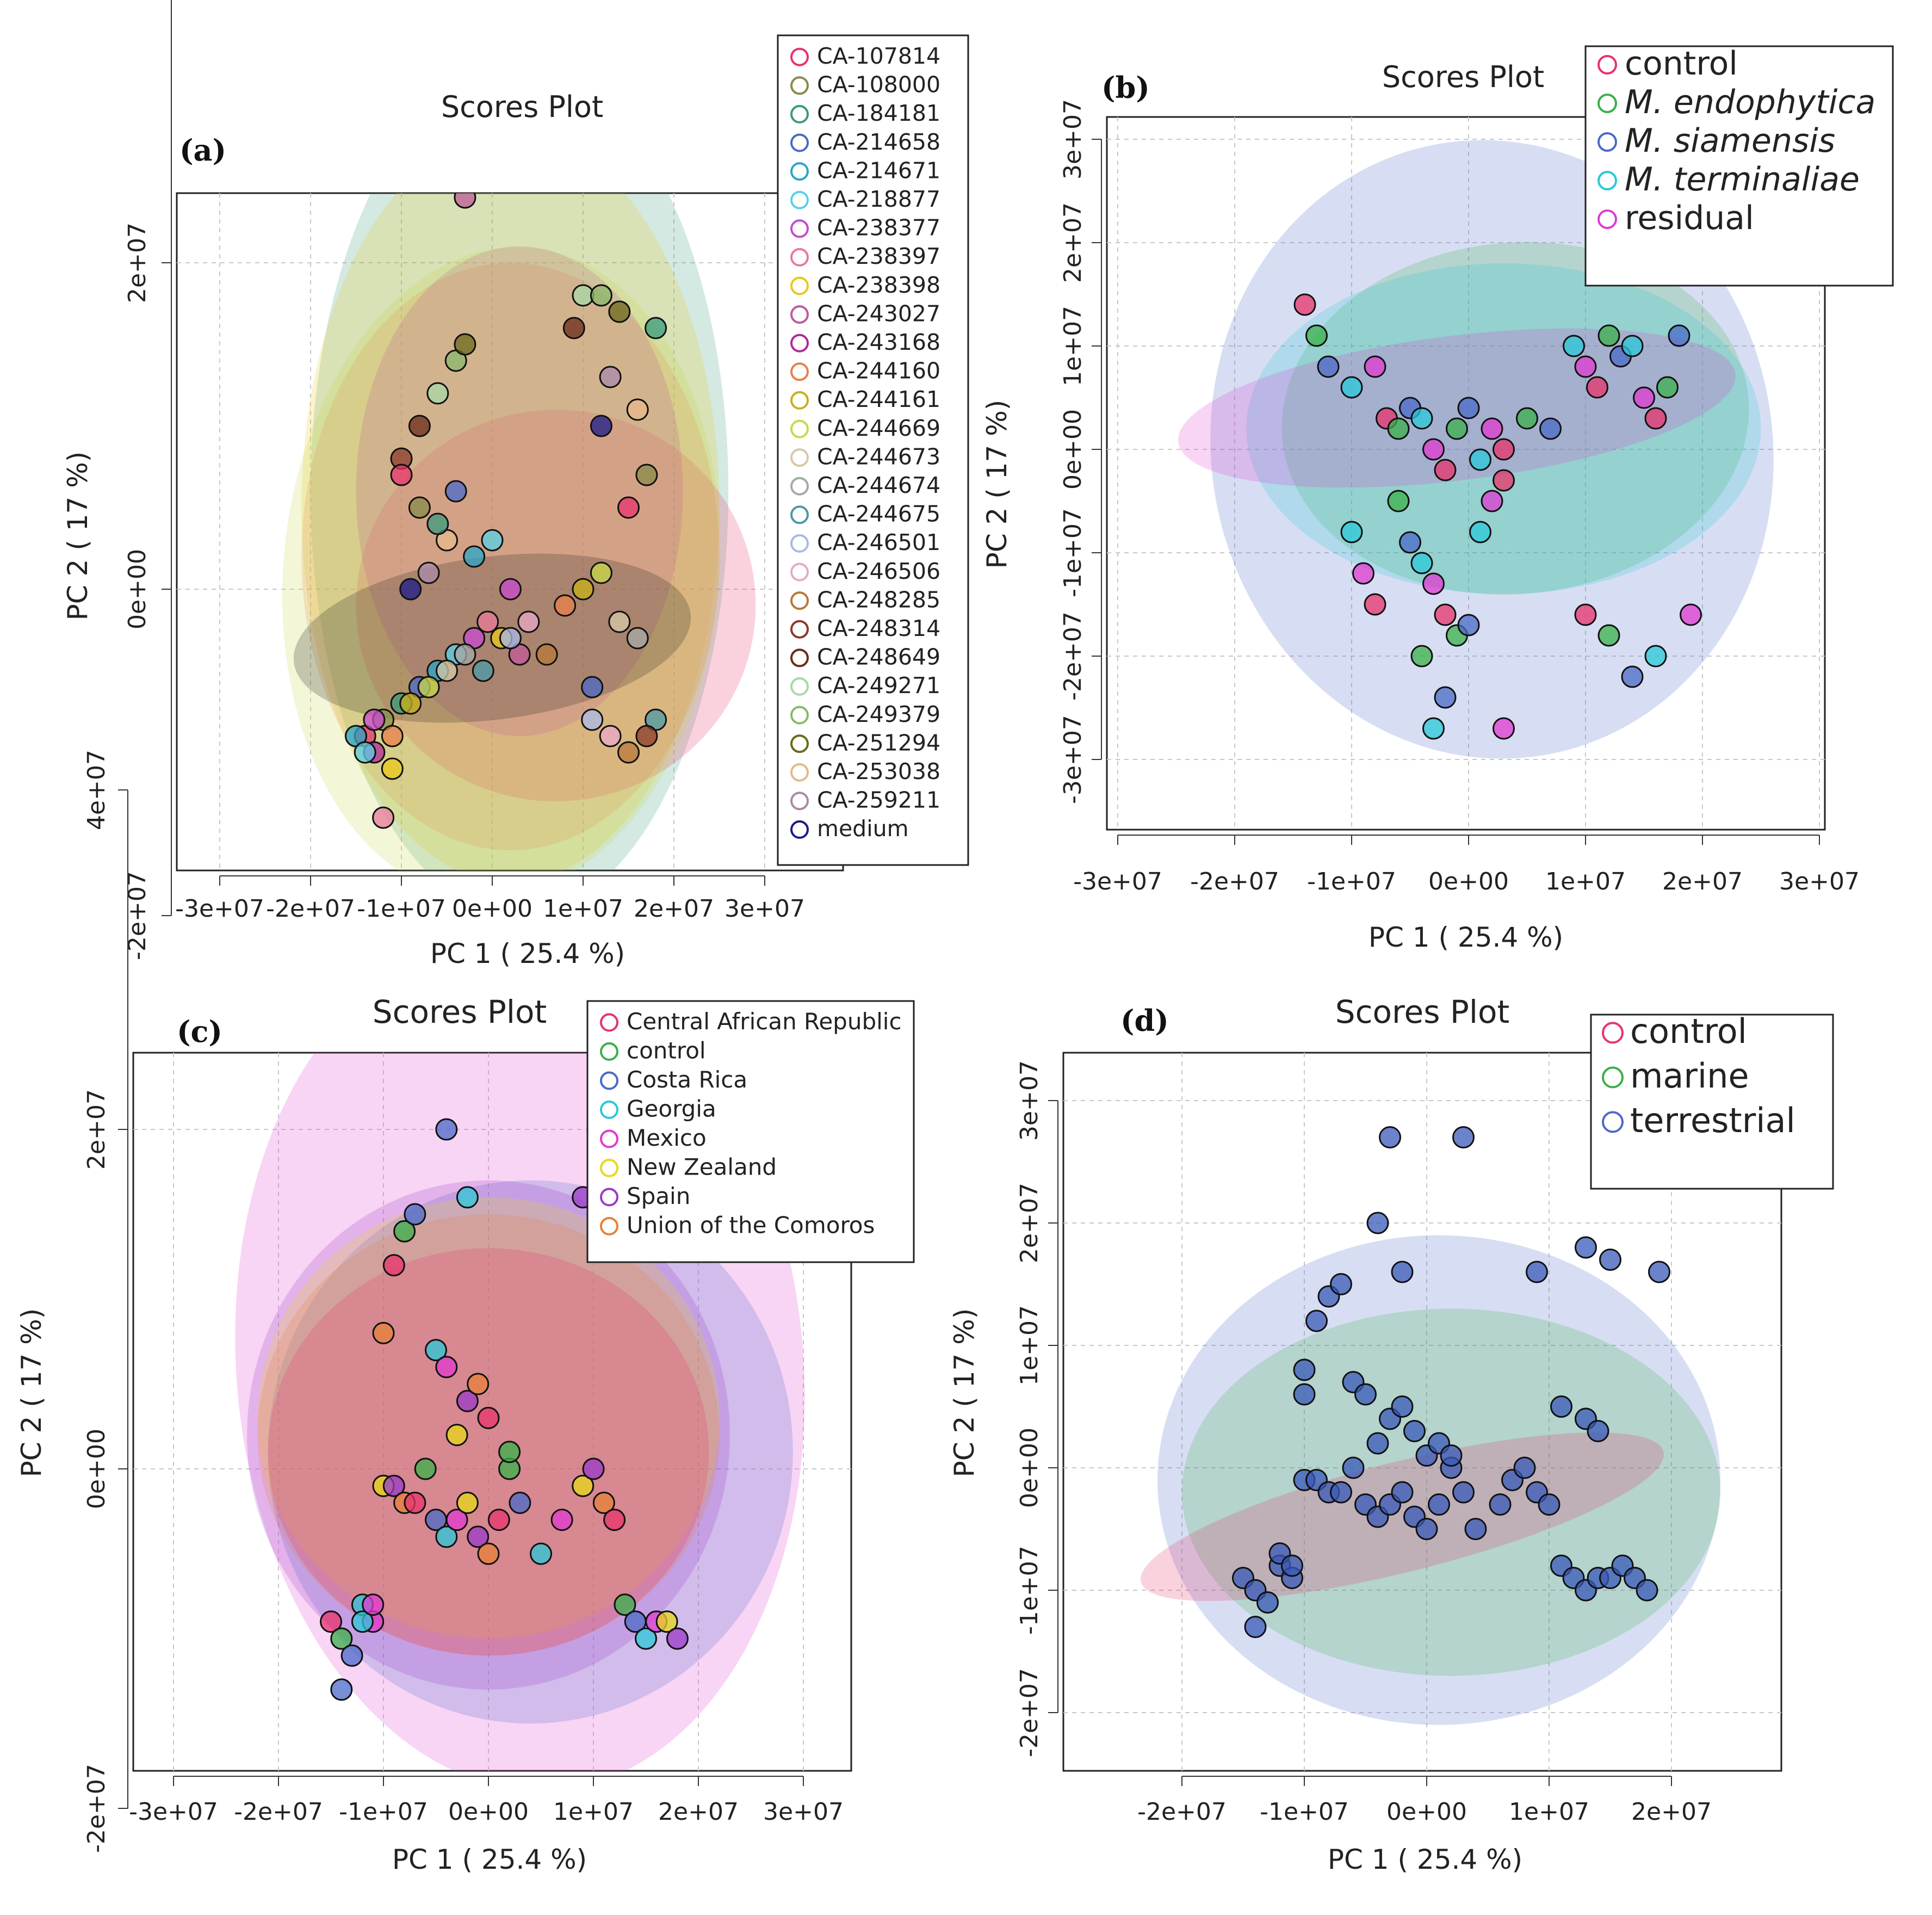  Describe the element at coordinates (878, 313) in the screenshot. I see `legend-label: CA-243027` at that location.